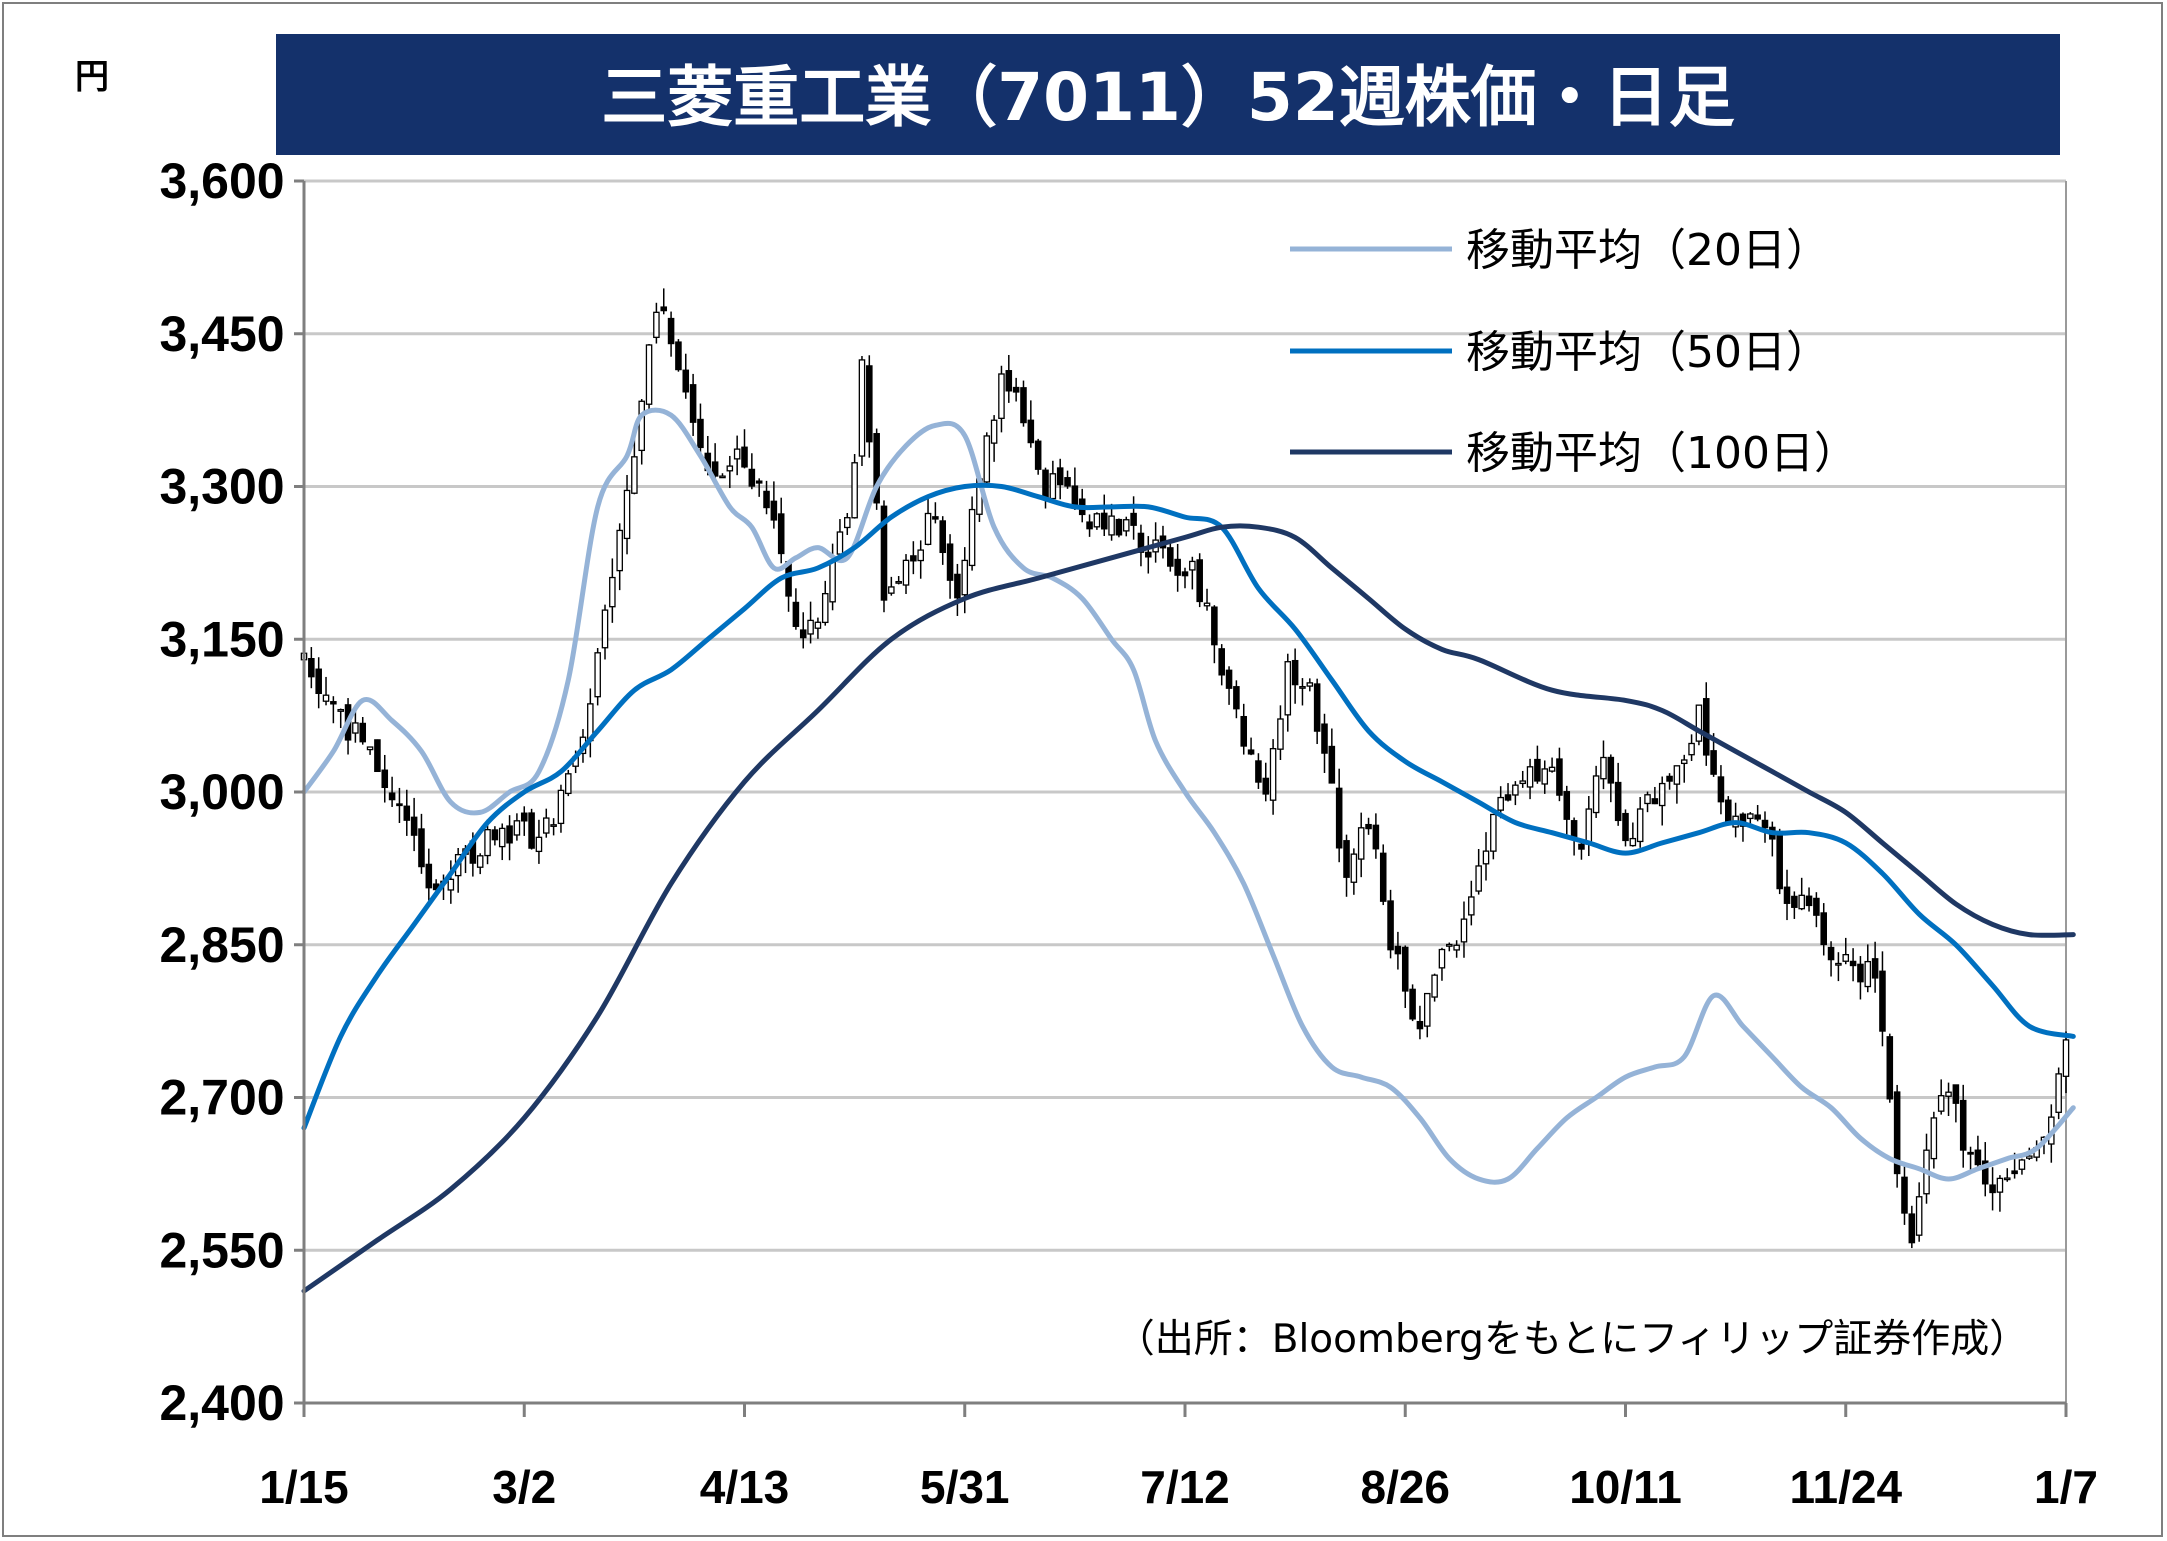 This screenshot has height=1541, width=2167. I want to click on legend: 移動平均（20日） 移動平均（50日） 移動平均（100日）, so click(1574, 352).